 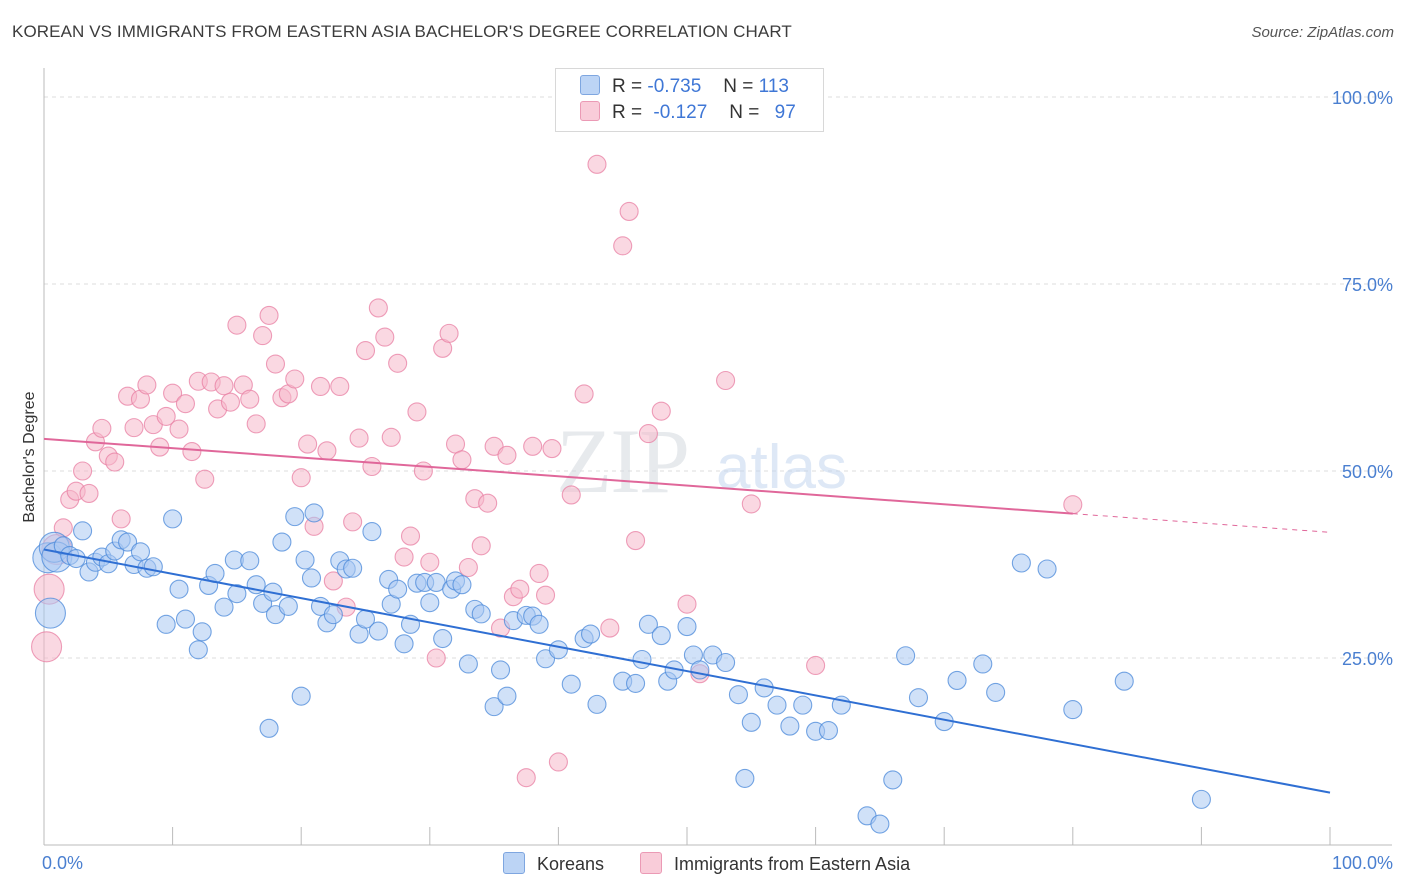 I want to click on y-axis-label: Bachelor's Degree, so click(x=29, y=456).